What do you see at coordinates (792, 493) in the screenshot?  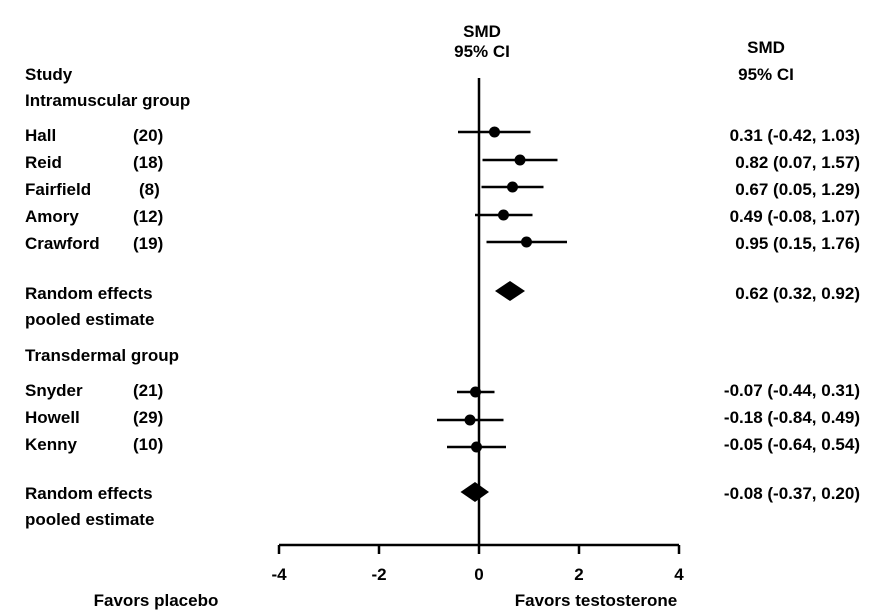 I see `pooled-ci-text: -0.08 (-0.37, 0.20)` at bounding box center [792, 493].